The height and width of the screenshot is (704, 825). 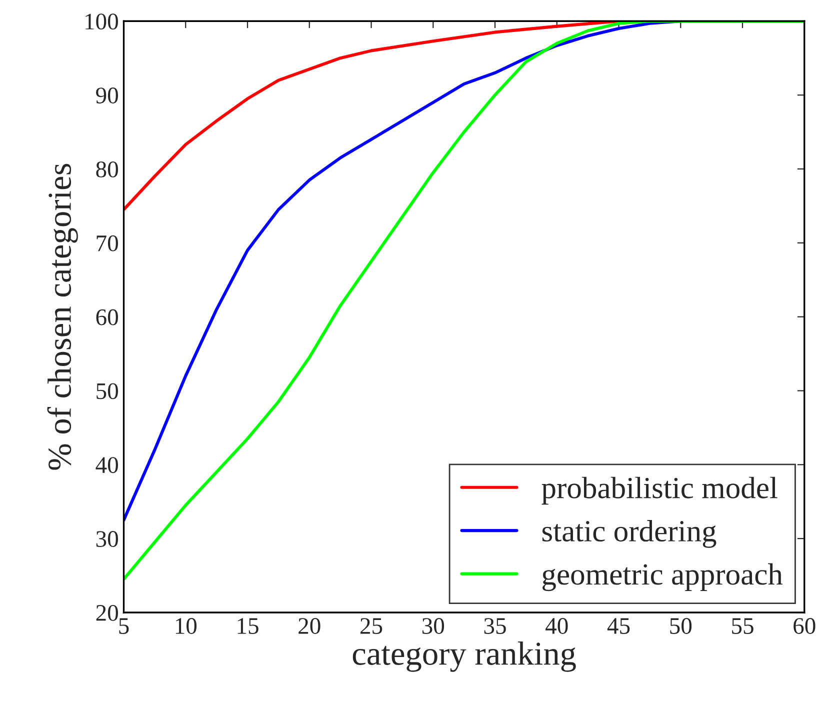 What do you see at coordinates (662, 577) in the screenshot?
I see `legend-label: geometric approach` at bounding box center [662, 577].